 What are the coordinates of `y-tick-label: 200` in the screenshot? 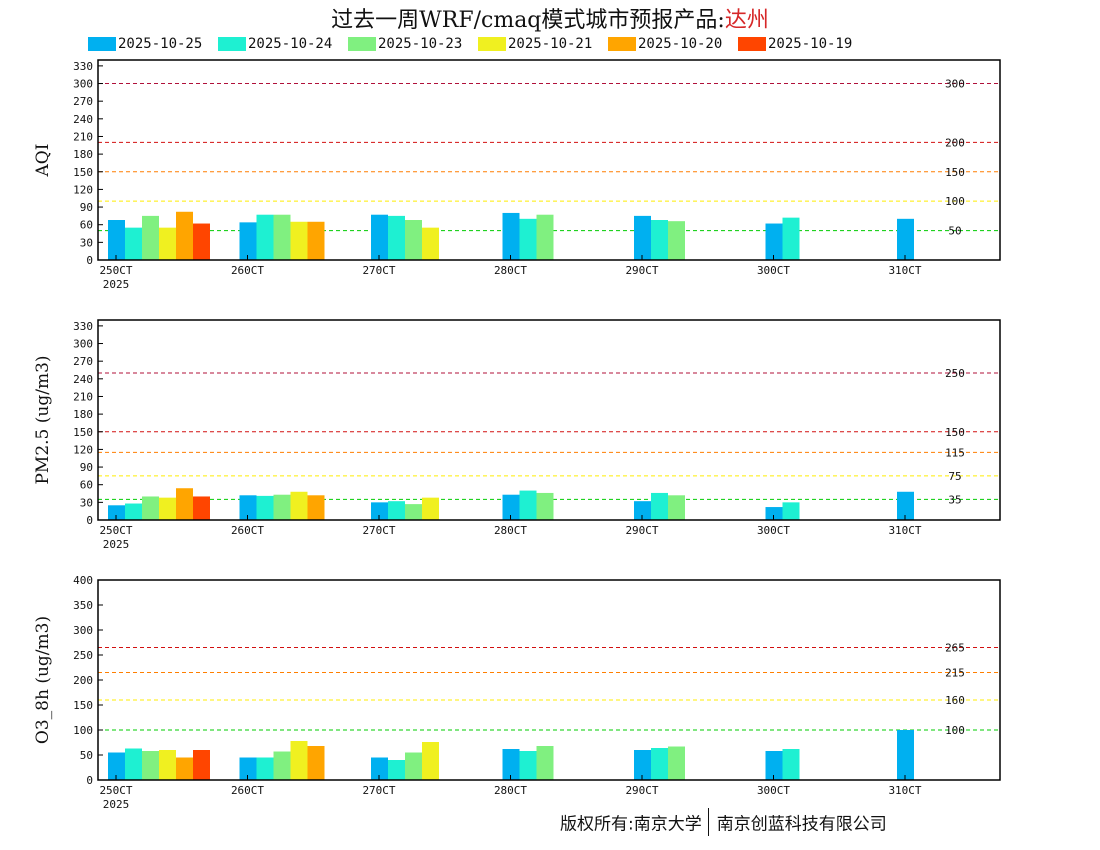 It's located at (83, 680).